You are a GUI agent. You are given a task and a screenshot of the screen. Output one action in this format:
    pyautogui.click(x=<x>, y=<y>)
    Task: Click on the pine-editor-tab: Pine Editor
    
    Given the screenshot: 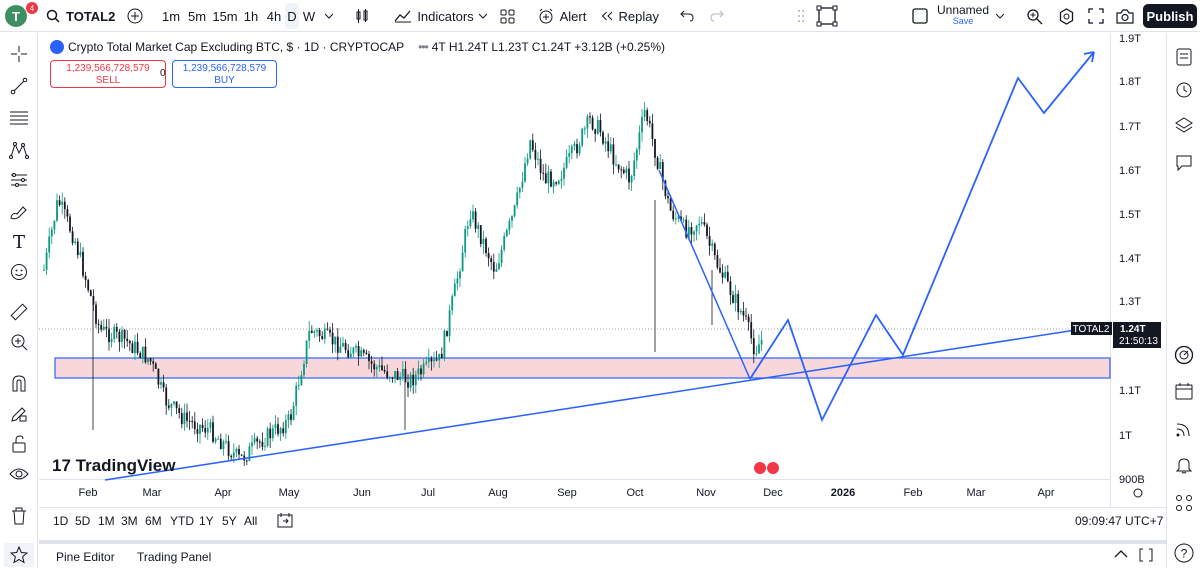 What is the action you would take?
    pyautogui.click(x=85, y=557)
    